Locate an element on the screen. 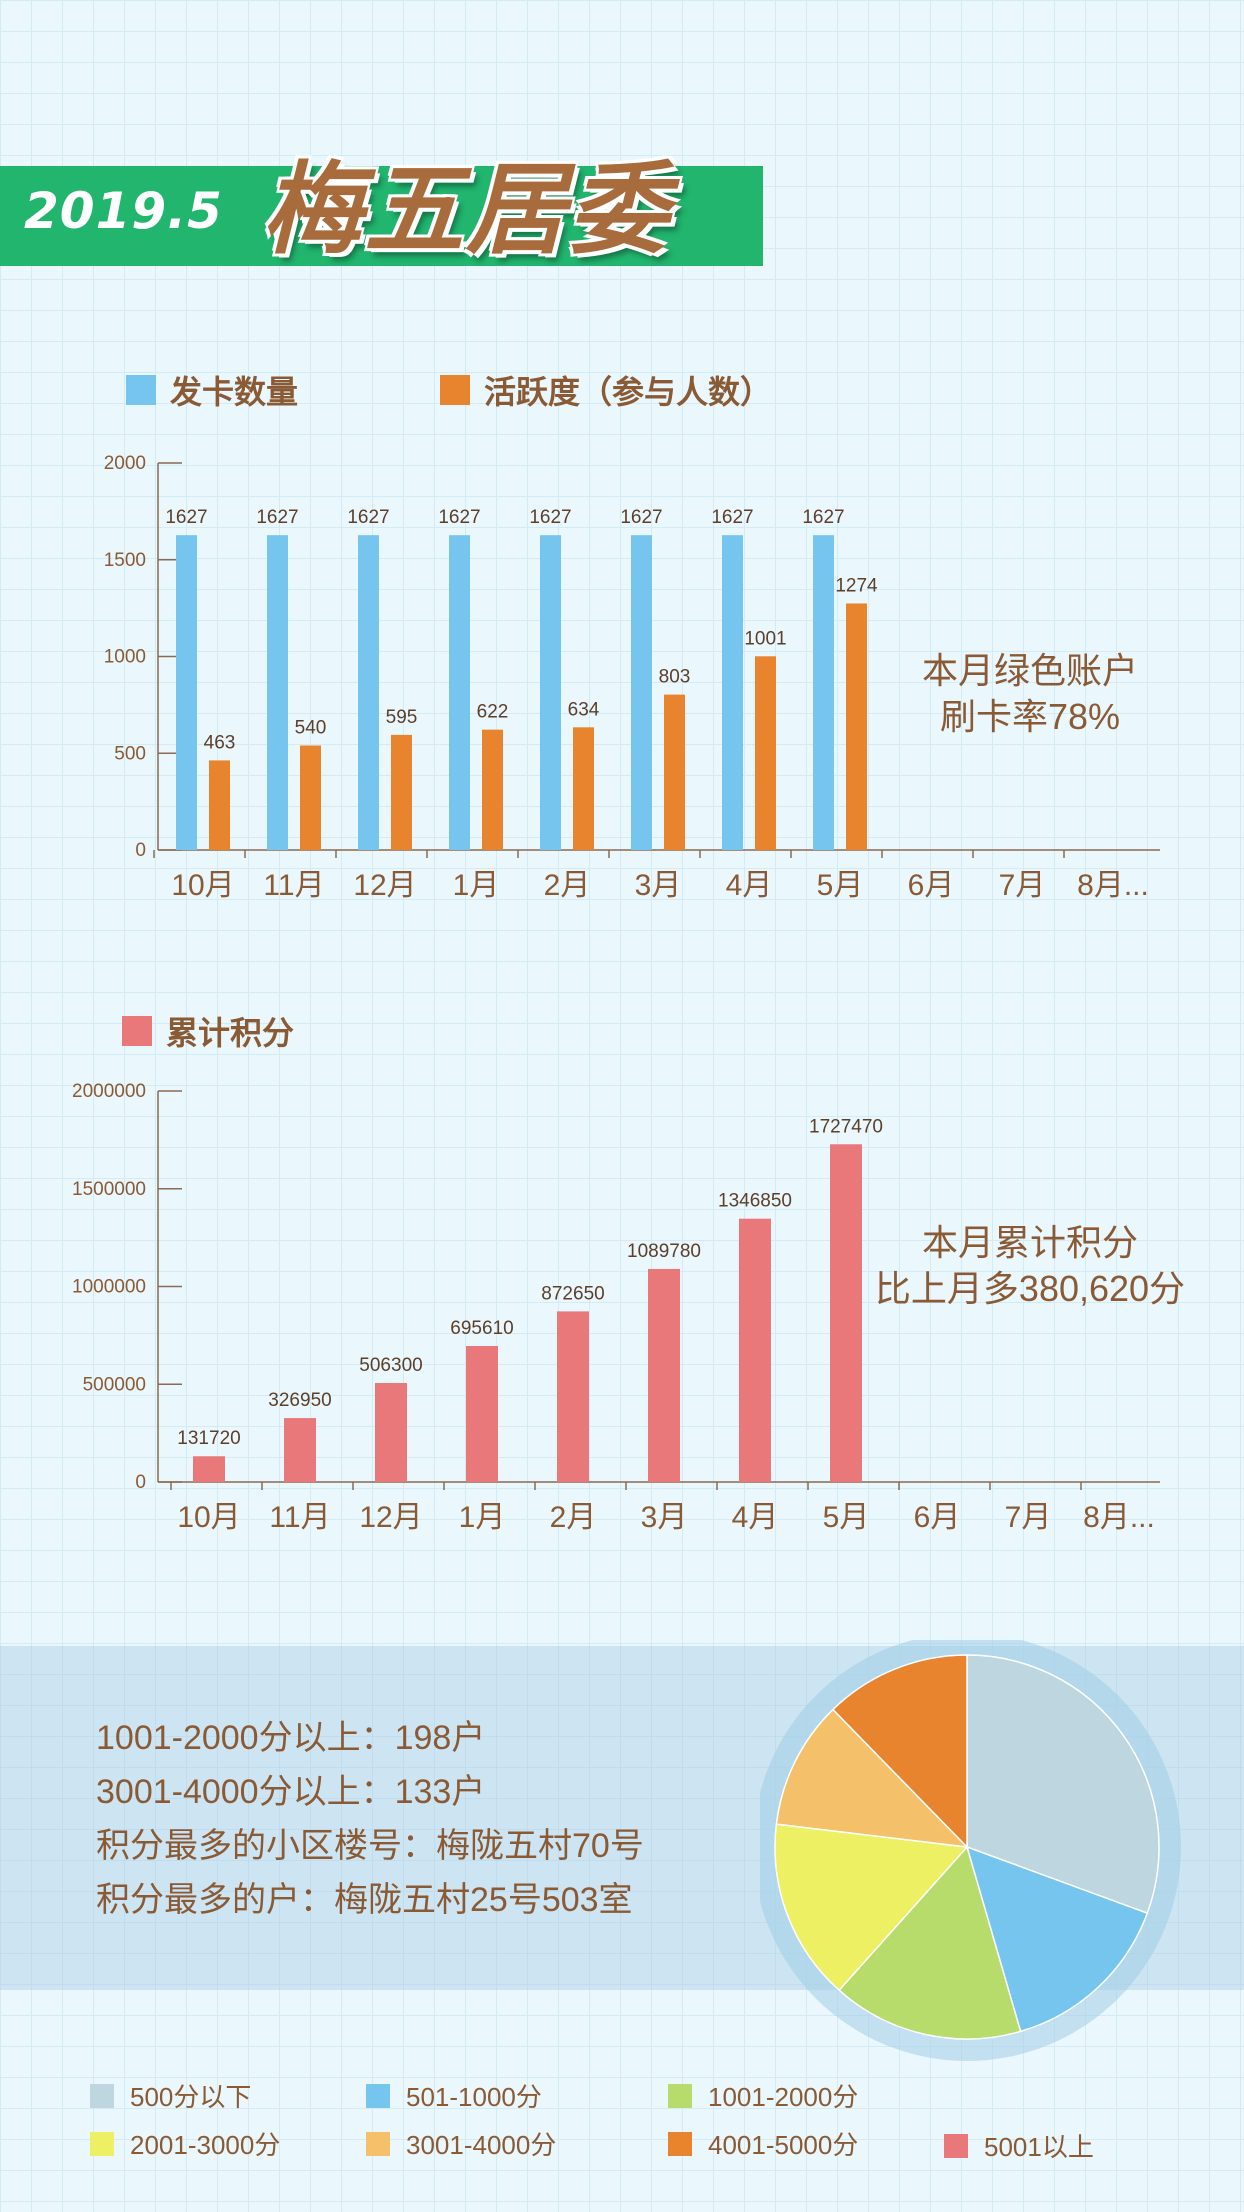 The width and height of the screenshot is (1244, 2212). bar-value-label: 463 is located at coordinates (220, 742).